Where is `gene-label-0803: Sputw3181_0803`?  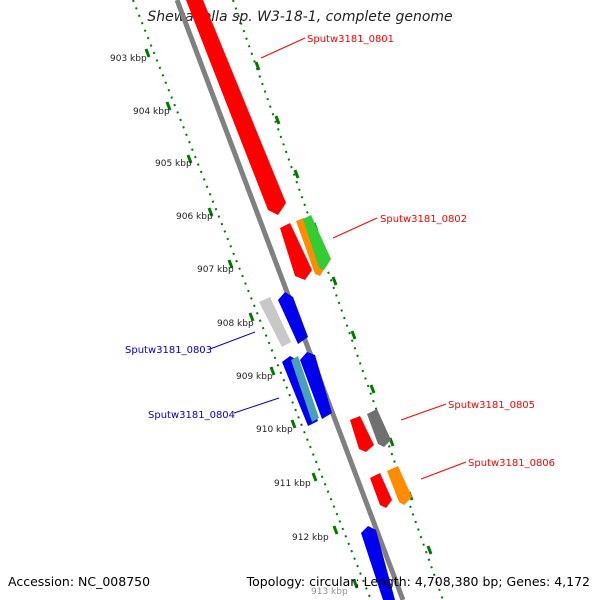
gene-label-0803: Sputw3181_0803 is located at coordinates (168, 350).